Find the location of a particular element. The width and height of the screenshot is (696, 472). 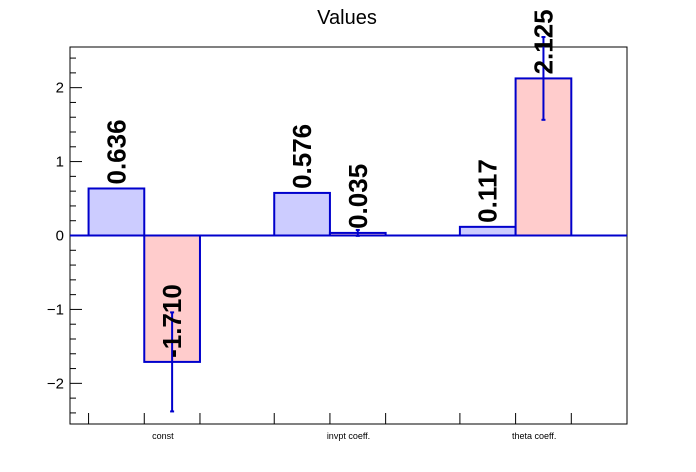

y-tick-label: 2 is located at coordinates (60, 88).